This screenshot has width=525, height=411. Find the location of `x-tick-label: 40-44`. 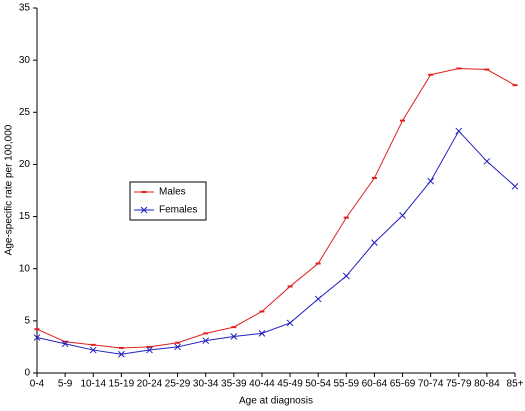

x-tick-label: 40-44 is located at coordinates (262, 384).